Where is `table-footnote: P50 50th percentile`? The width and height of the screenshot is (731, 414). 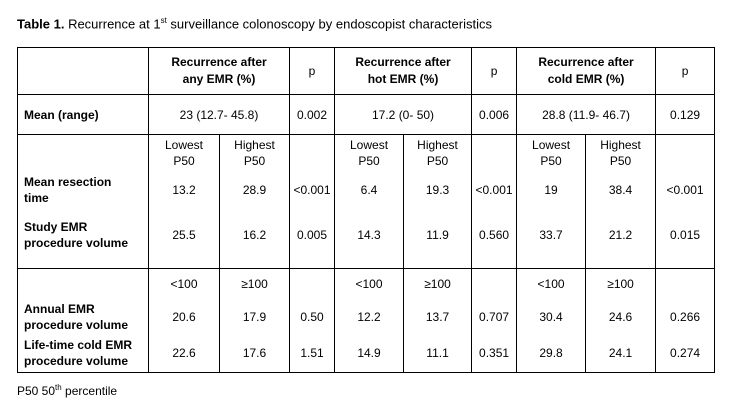
table-footnote: P50 50th percentile is located at coordinates (67, 390).